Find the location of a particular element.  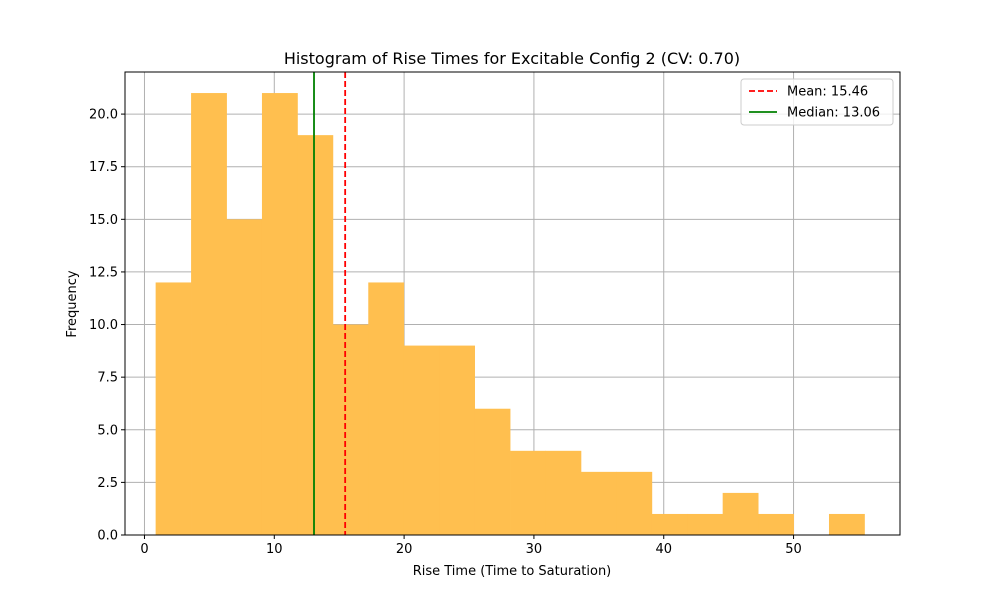

x-tick-label: 30 is located at coordinates (534, 549).